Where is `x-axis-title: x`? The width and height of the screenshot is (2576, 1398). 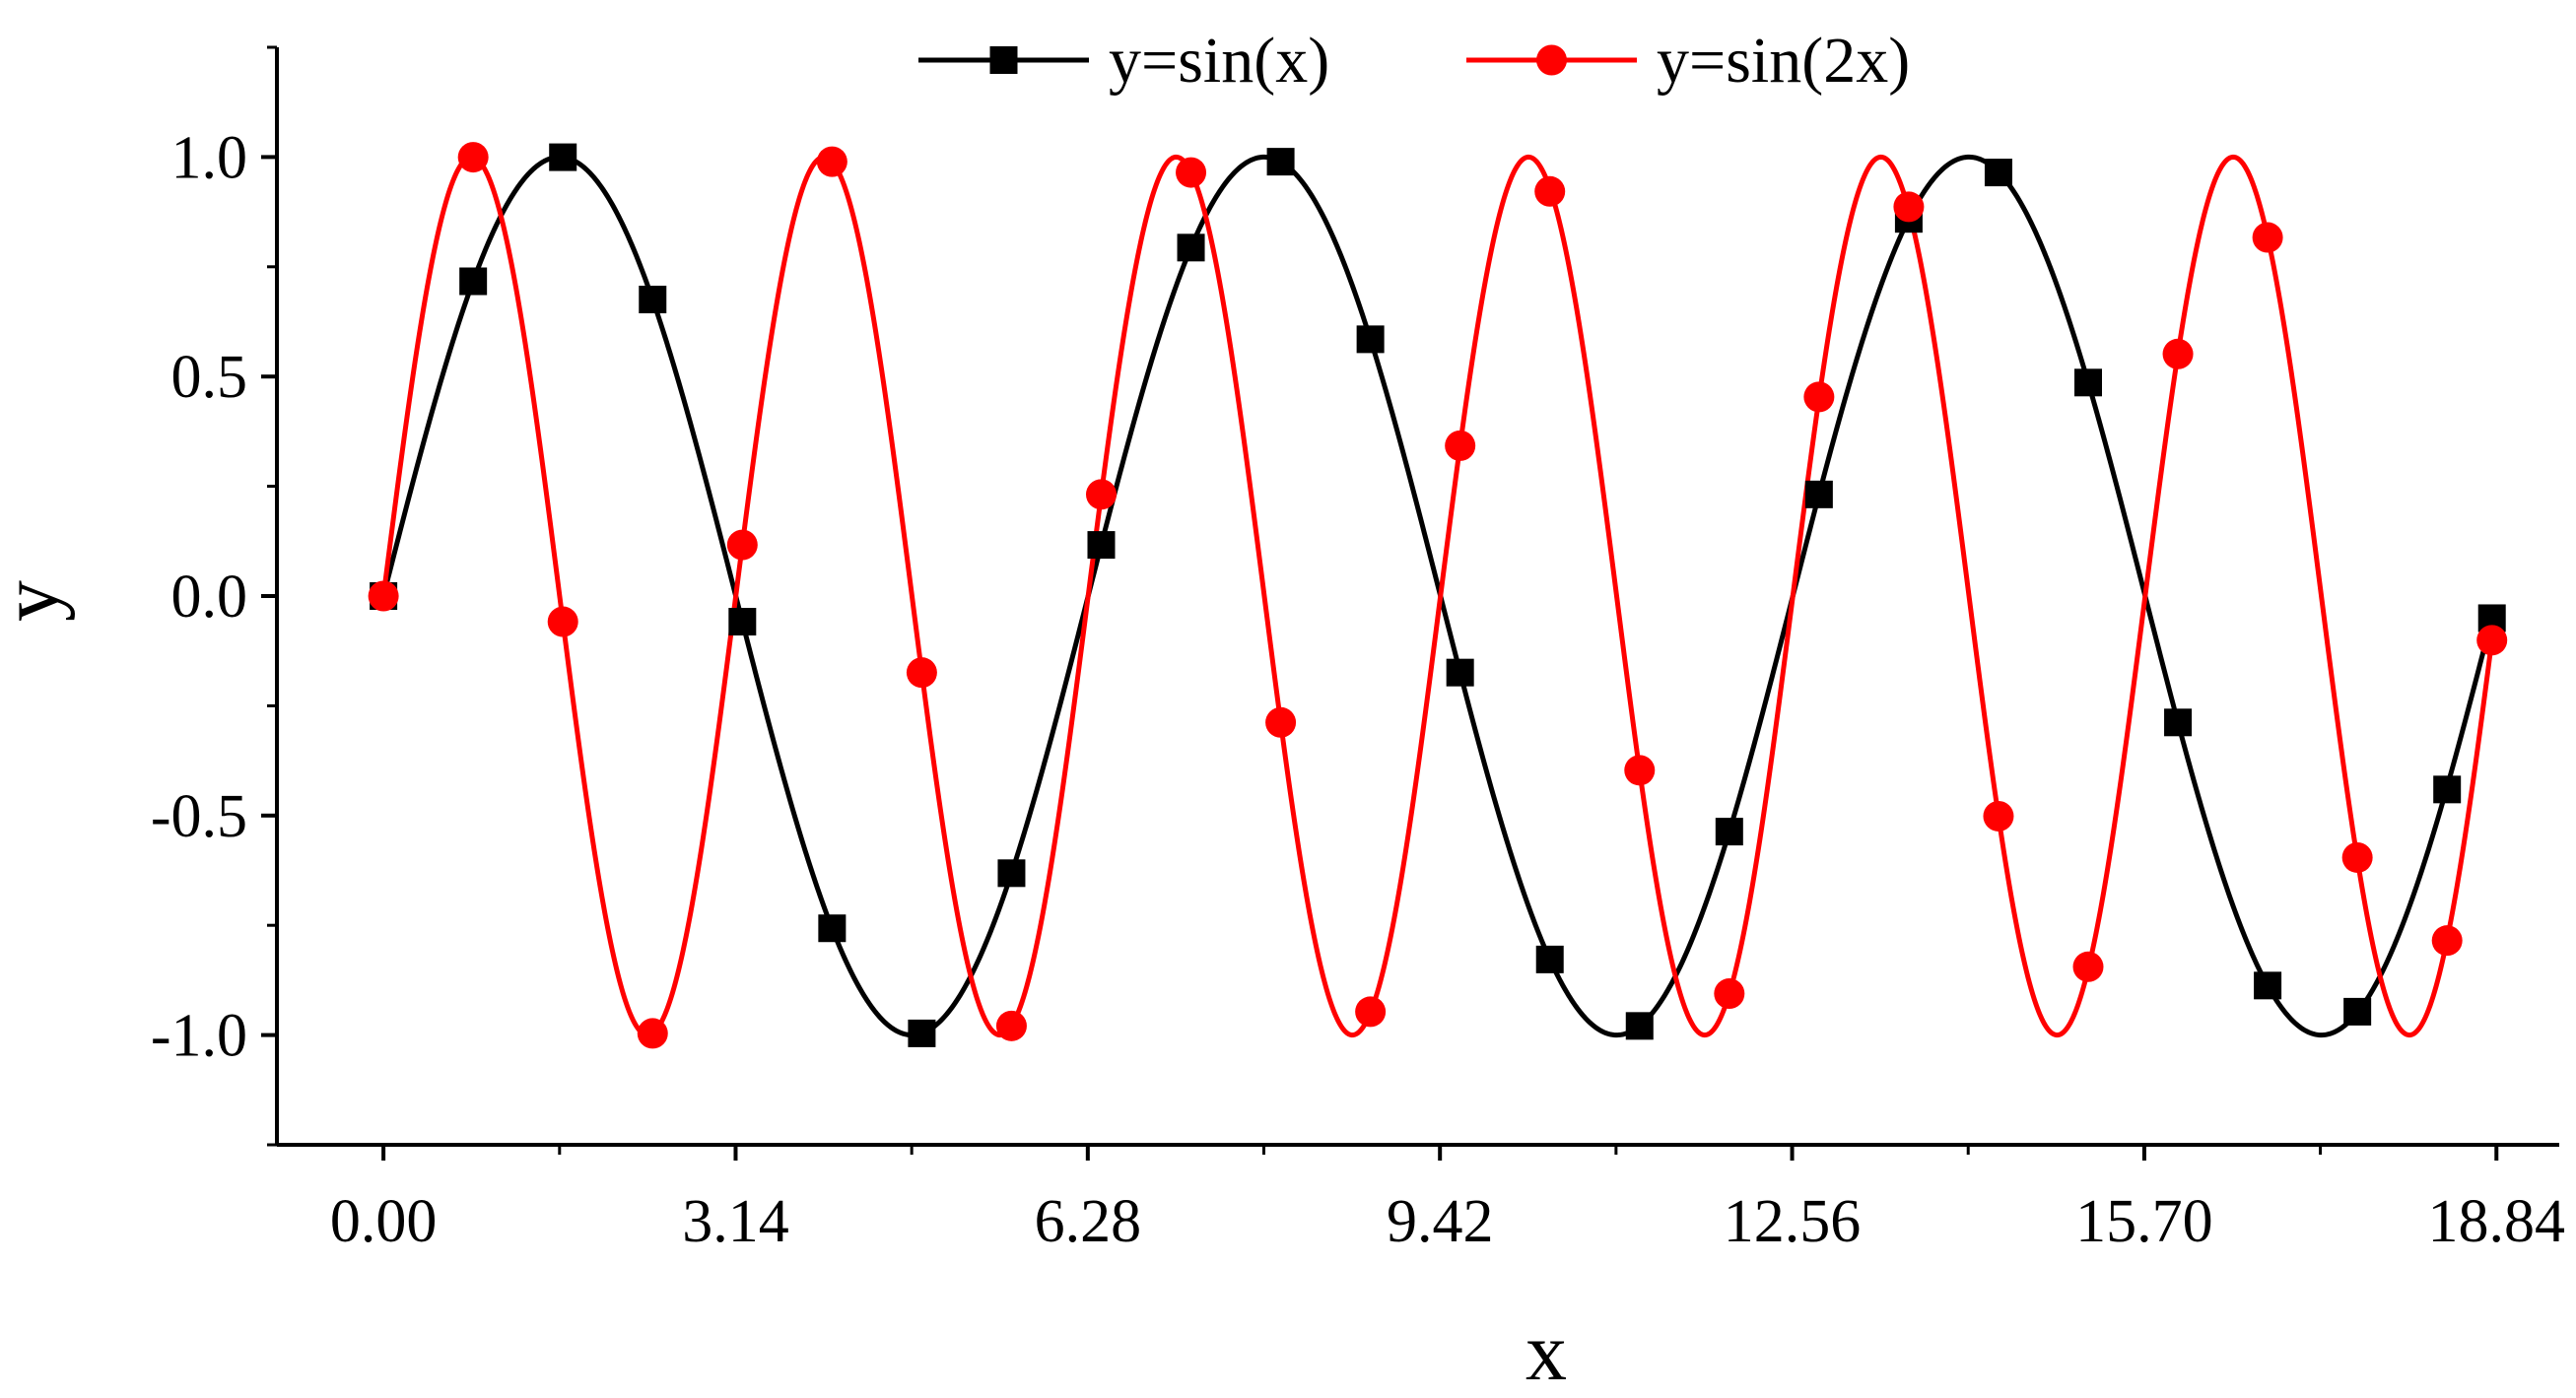
x-axis-title: x is located at coordinates (1546, 1352).